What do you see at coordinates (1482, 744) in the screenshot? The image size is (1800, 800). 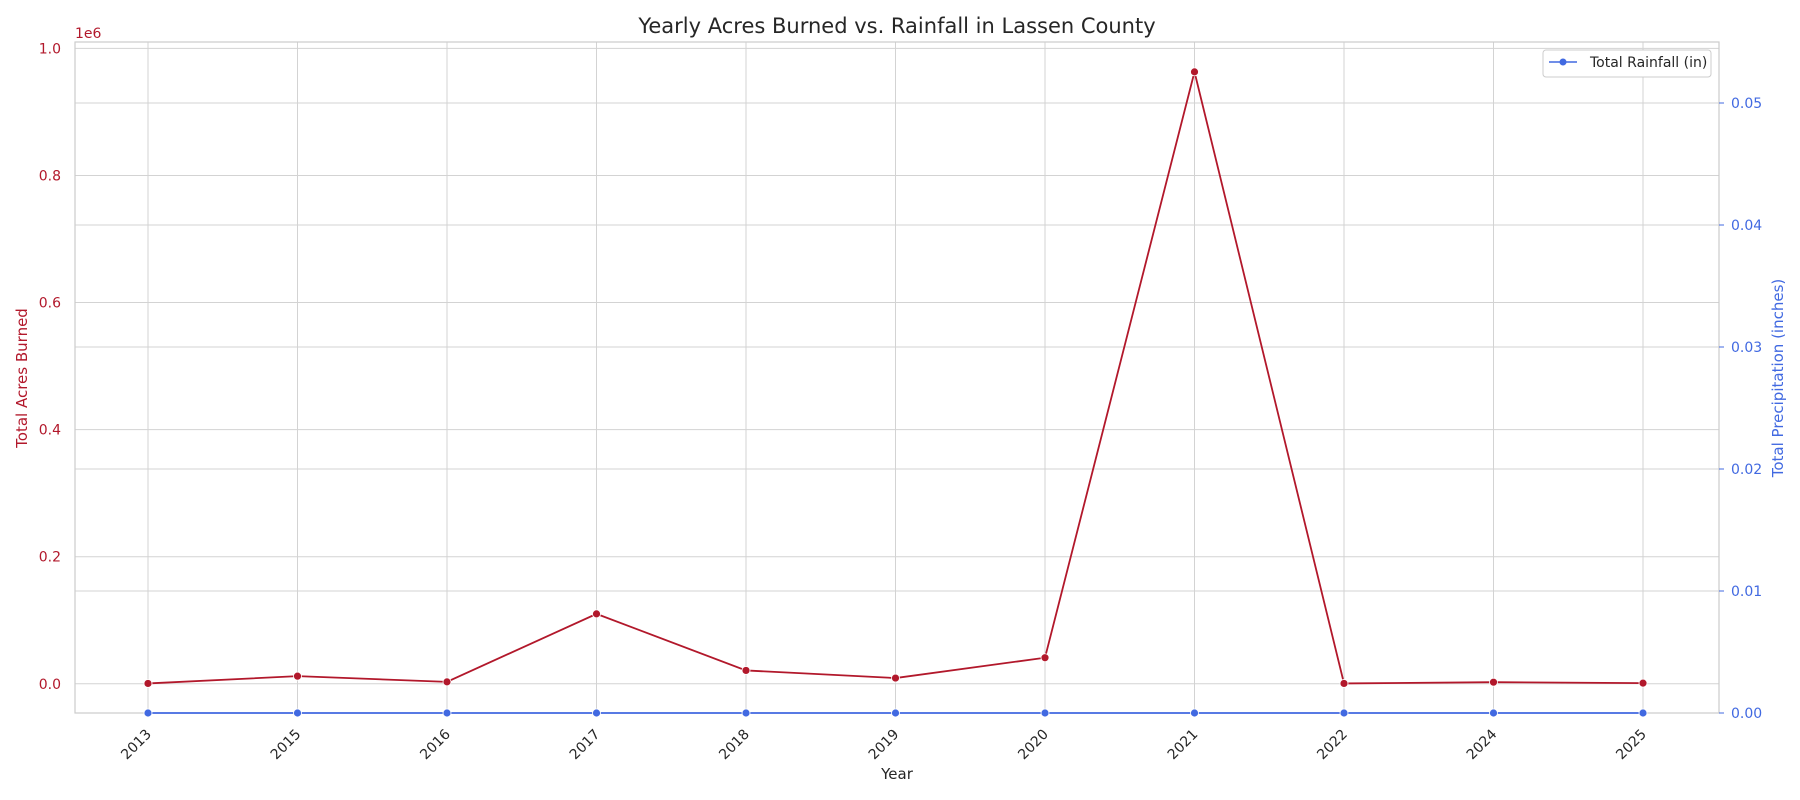 I see `x-tick-label: 2024` at bounding box center [1482, 744].